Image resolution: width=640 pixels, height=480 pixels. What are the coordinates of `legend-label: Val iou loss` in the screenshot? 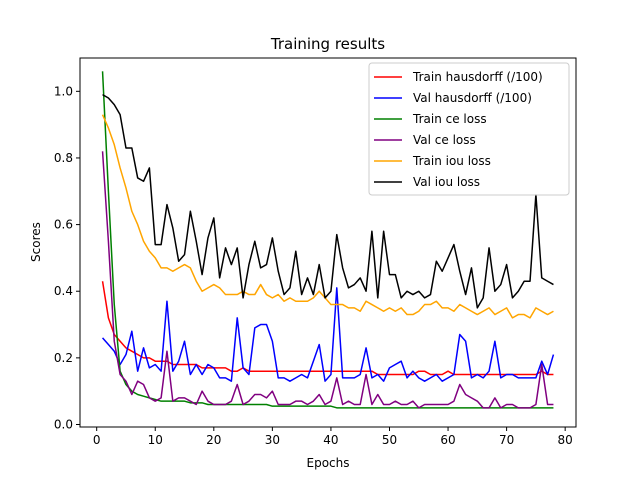 It's located at (446, 182).